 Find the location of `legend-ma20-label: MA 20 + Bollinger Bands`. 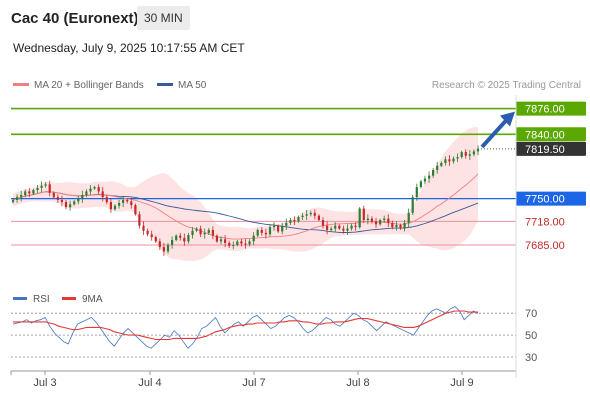

legend-ma20-label: MA 20 + Bollinger Bands is located at coordinates (89, 85).